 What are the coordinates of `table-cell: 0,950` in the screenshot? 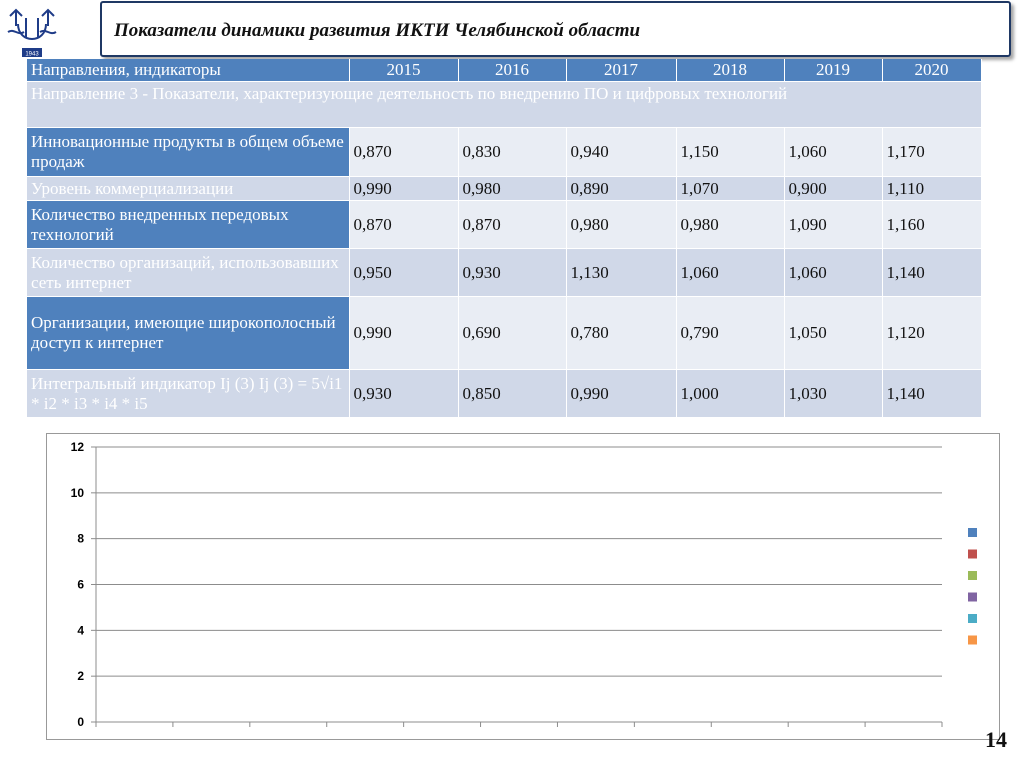 It's located at (404, 272).